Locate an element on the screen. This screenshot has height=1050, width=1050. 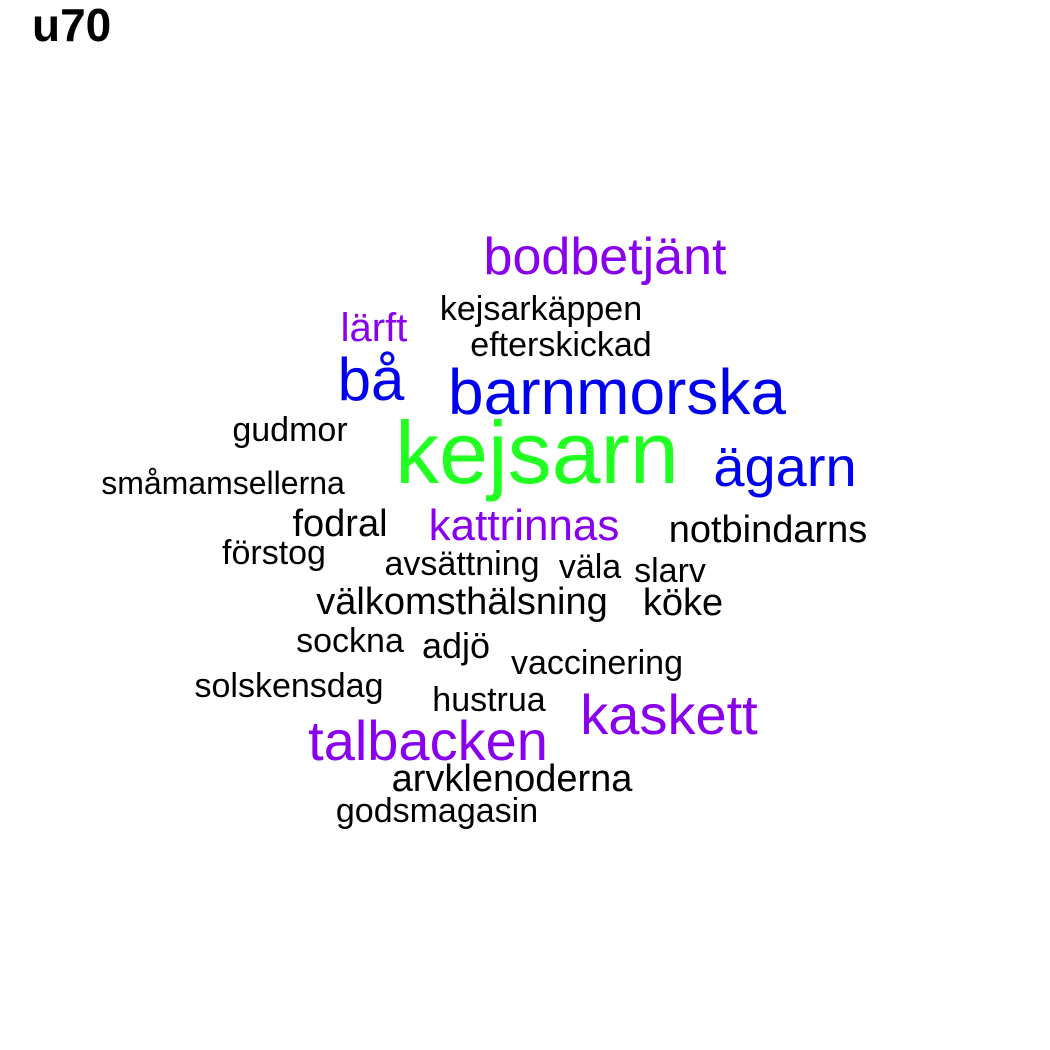
word-kattrinnas: kattrinnas is located at coordinates (524, 525).